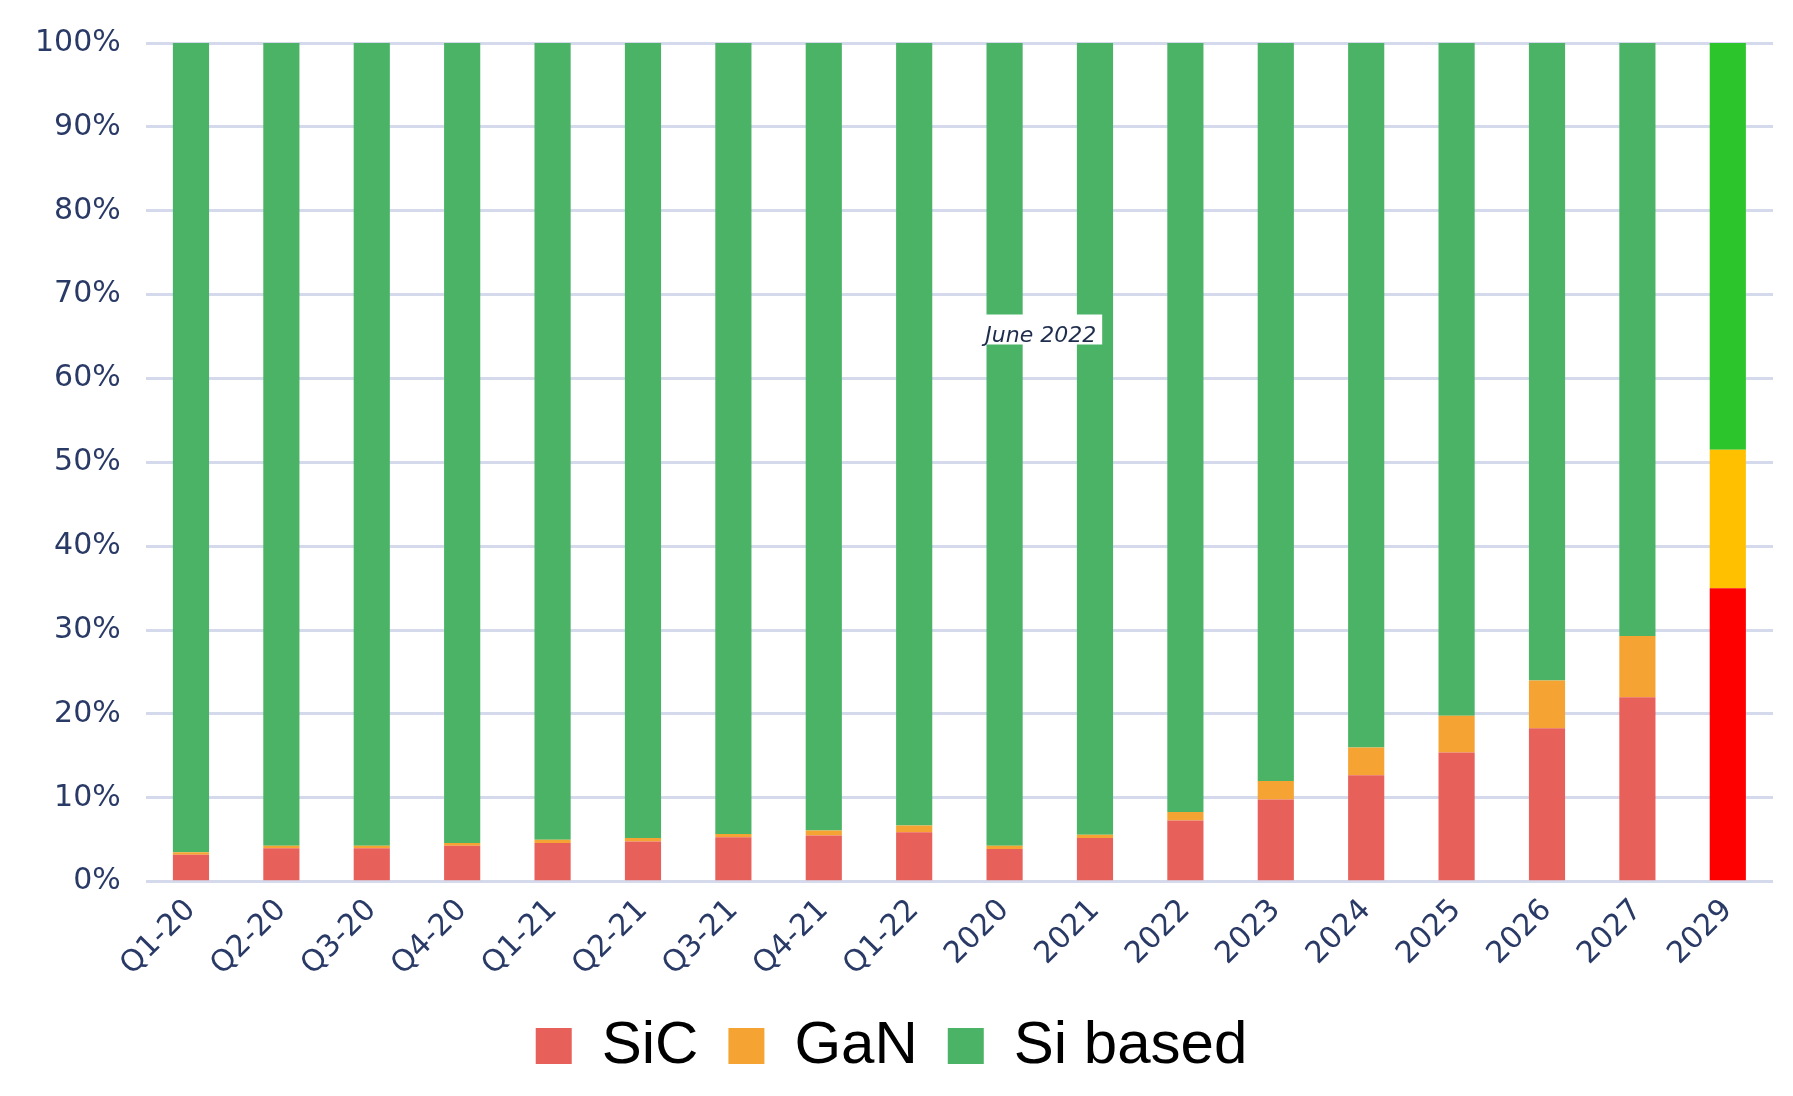  What do you see at coordinates (87, 208) in the screenshot?
I see `y-tick-label: 80%` at bounding box center [87, 208].